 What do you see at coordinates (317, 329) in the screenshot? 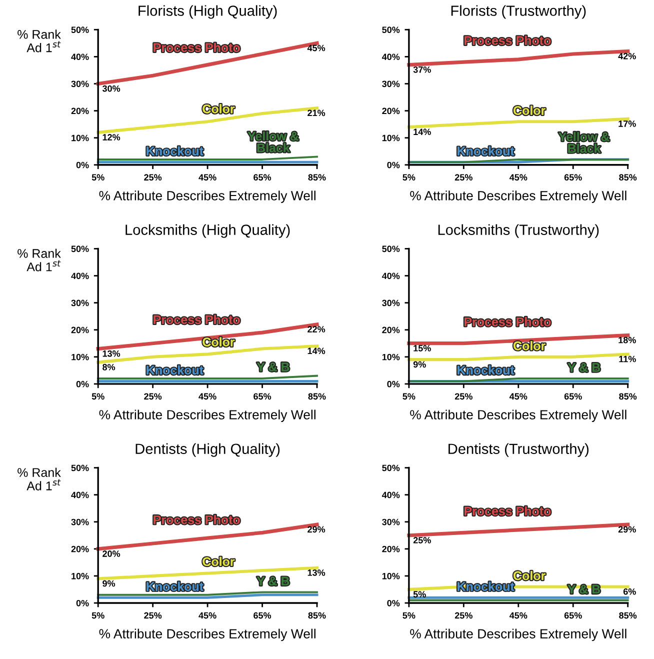
I see `data-label: 22%` at bounding box center [317, 329].